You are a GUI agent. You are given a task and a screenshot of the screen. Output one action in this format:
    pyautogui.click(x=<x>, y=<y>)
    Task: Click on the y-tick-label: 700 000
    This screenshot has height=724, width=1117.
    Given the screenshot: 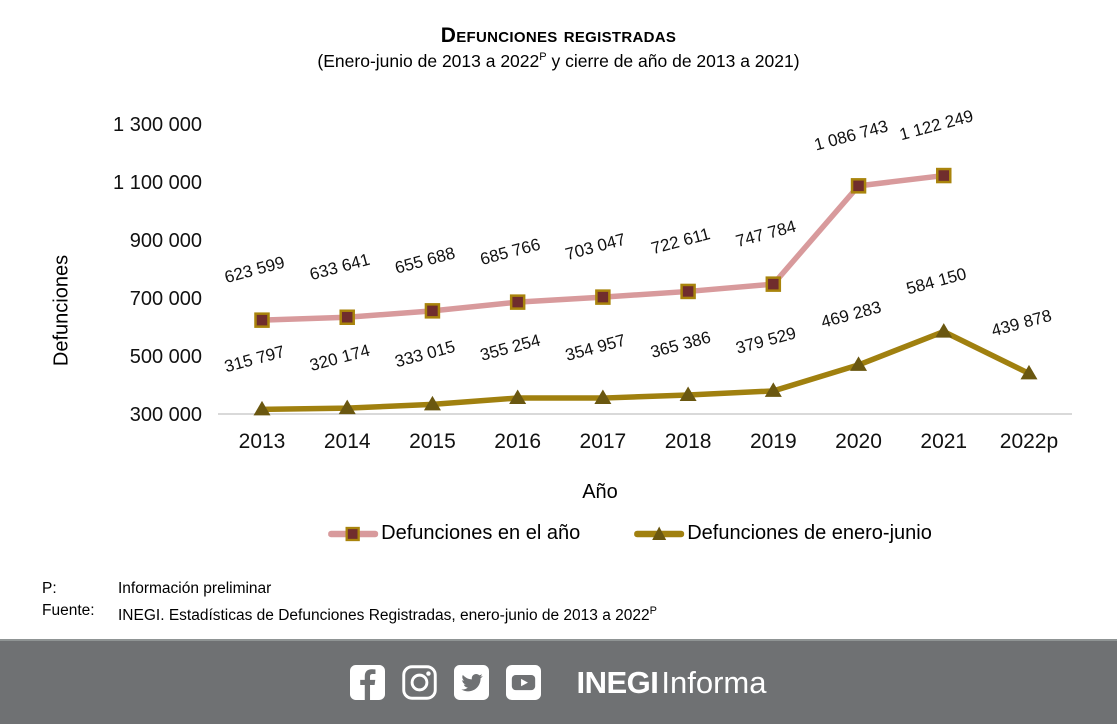 What is the action you would take?
    pyautogui.click(x=166, y=299)
    